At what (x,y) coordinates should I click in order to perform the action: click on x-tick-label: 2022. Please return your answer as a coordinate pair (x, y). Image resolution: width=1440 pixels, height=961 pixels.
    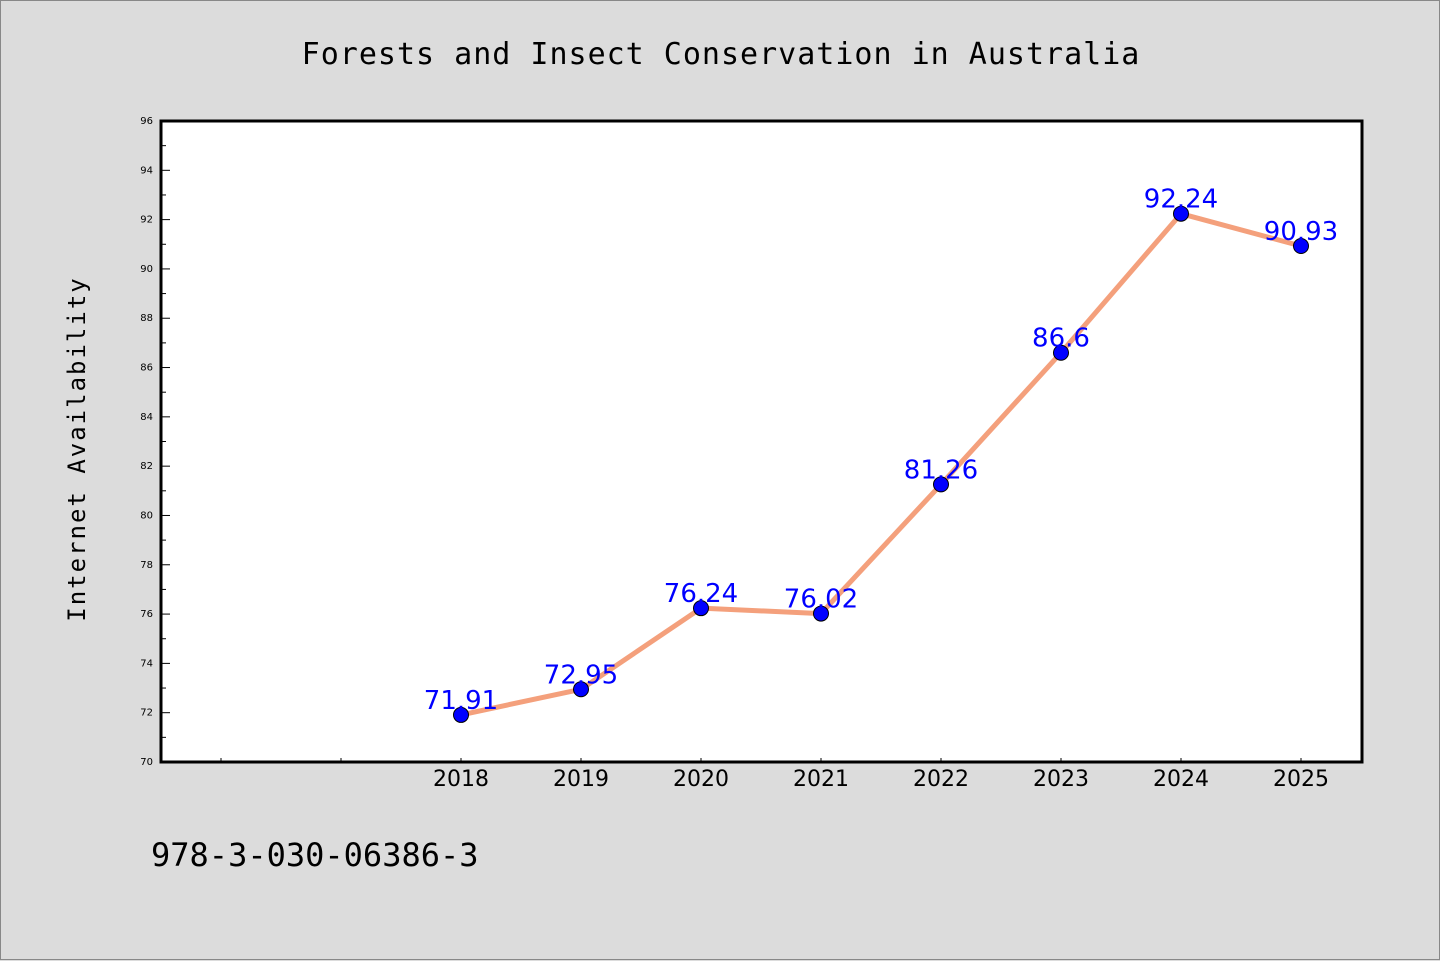
    Looking at the image, I should click on (941, 779).